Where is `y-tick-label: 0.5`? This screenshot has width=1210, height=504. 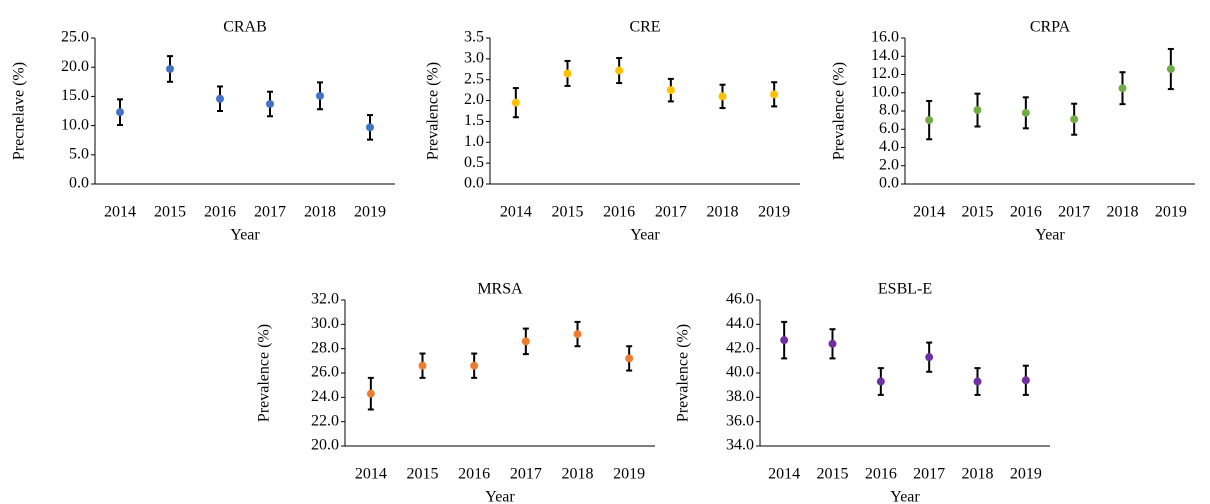
y-tick-label: 0.5 is located at coordinates (474, 162).